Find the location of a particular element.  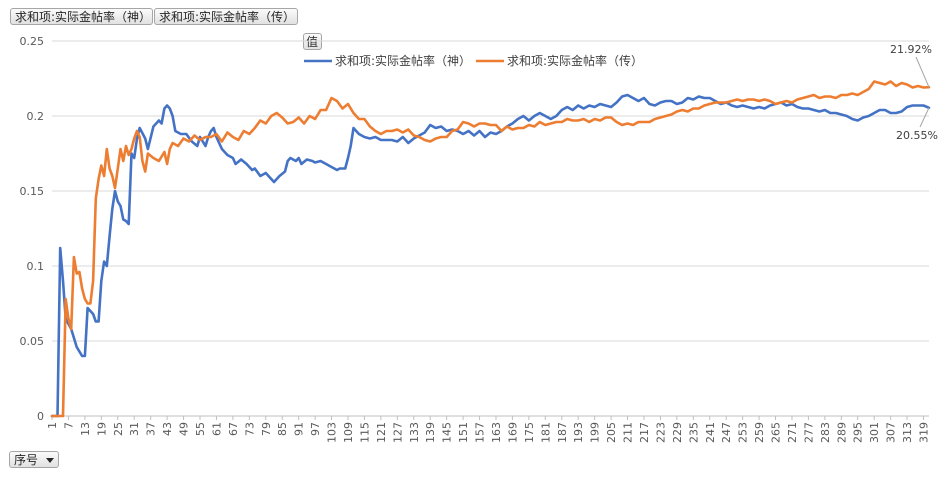

x-tick-label: 307 is located at coordinates (891, 432).